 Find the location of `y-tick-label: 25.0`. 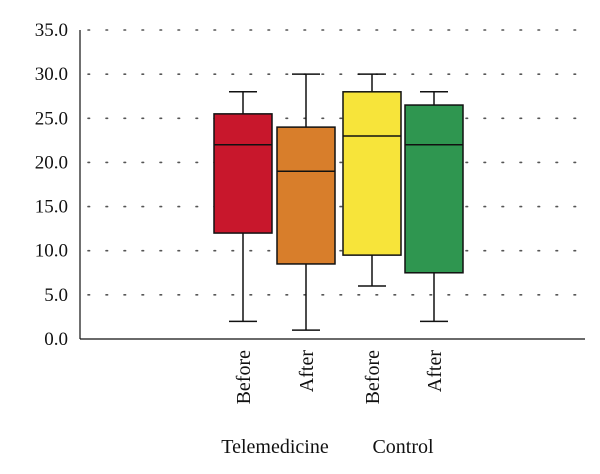

y-tick-label: 25.0 is located at coordinates (51, 118).